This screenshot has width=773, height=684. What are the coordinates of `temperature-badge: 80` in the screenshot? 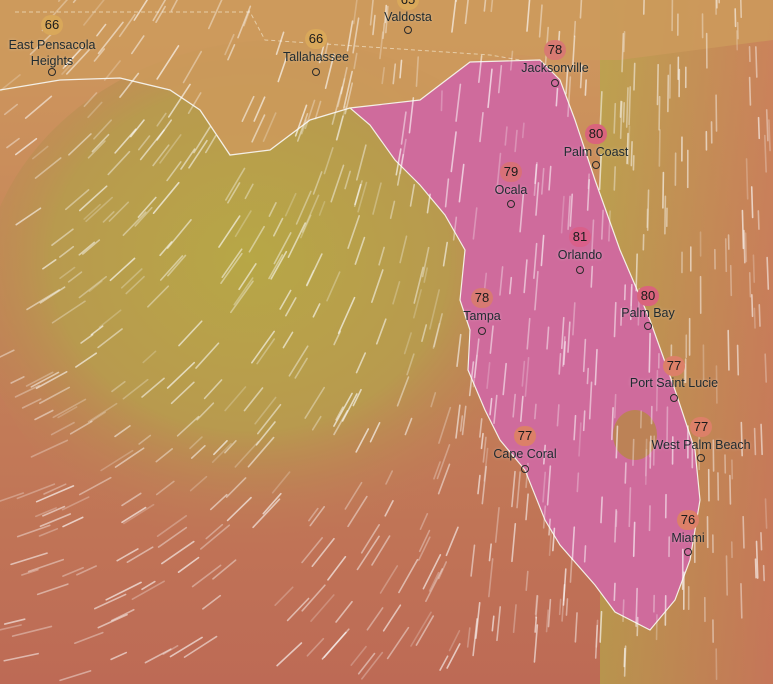 It's located at (648, 296).